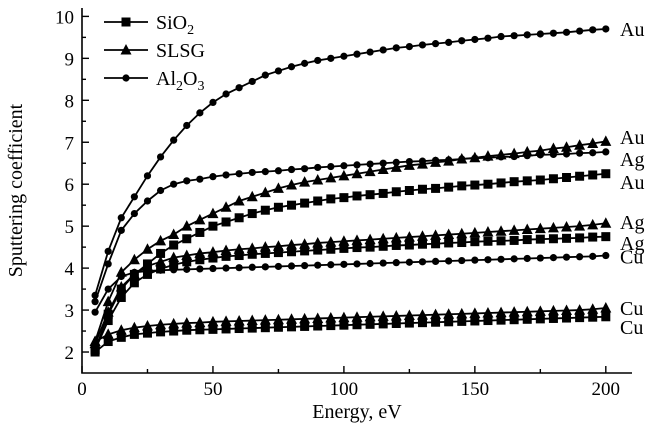 The image size is (663, 428). What do you see at coordinates (82, 389) in the screenshot?
I see `x-tick-label: 0` at bounding box center [82, 389].